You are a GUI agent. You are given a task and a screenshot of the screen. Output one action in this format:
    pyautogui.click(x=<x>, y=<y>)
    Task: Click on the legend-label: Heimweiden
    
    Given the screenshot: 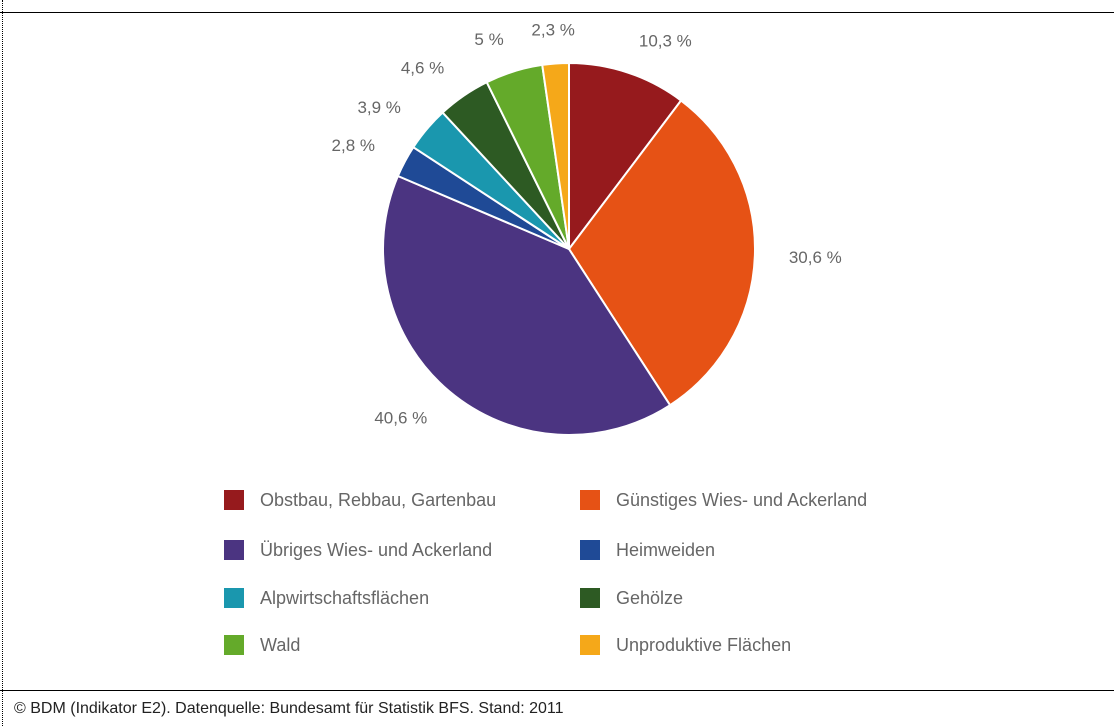 What is the action you would take?
    pyautogui.click(x=666, y=549)
    